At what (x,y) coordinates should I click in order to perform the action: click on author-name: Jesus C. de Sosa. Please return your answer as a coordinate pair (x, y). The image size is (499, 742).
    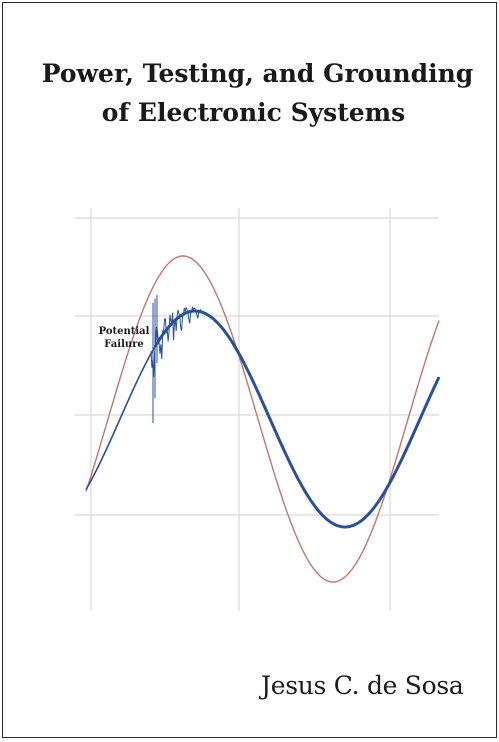
    Looking at the image, I should click on (362, 685).